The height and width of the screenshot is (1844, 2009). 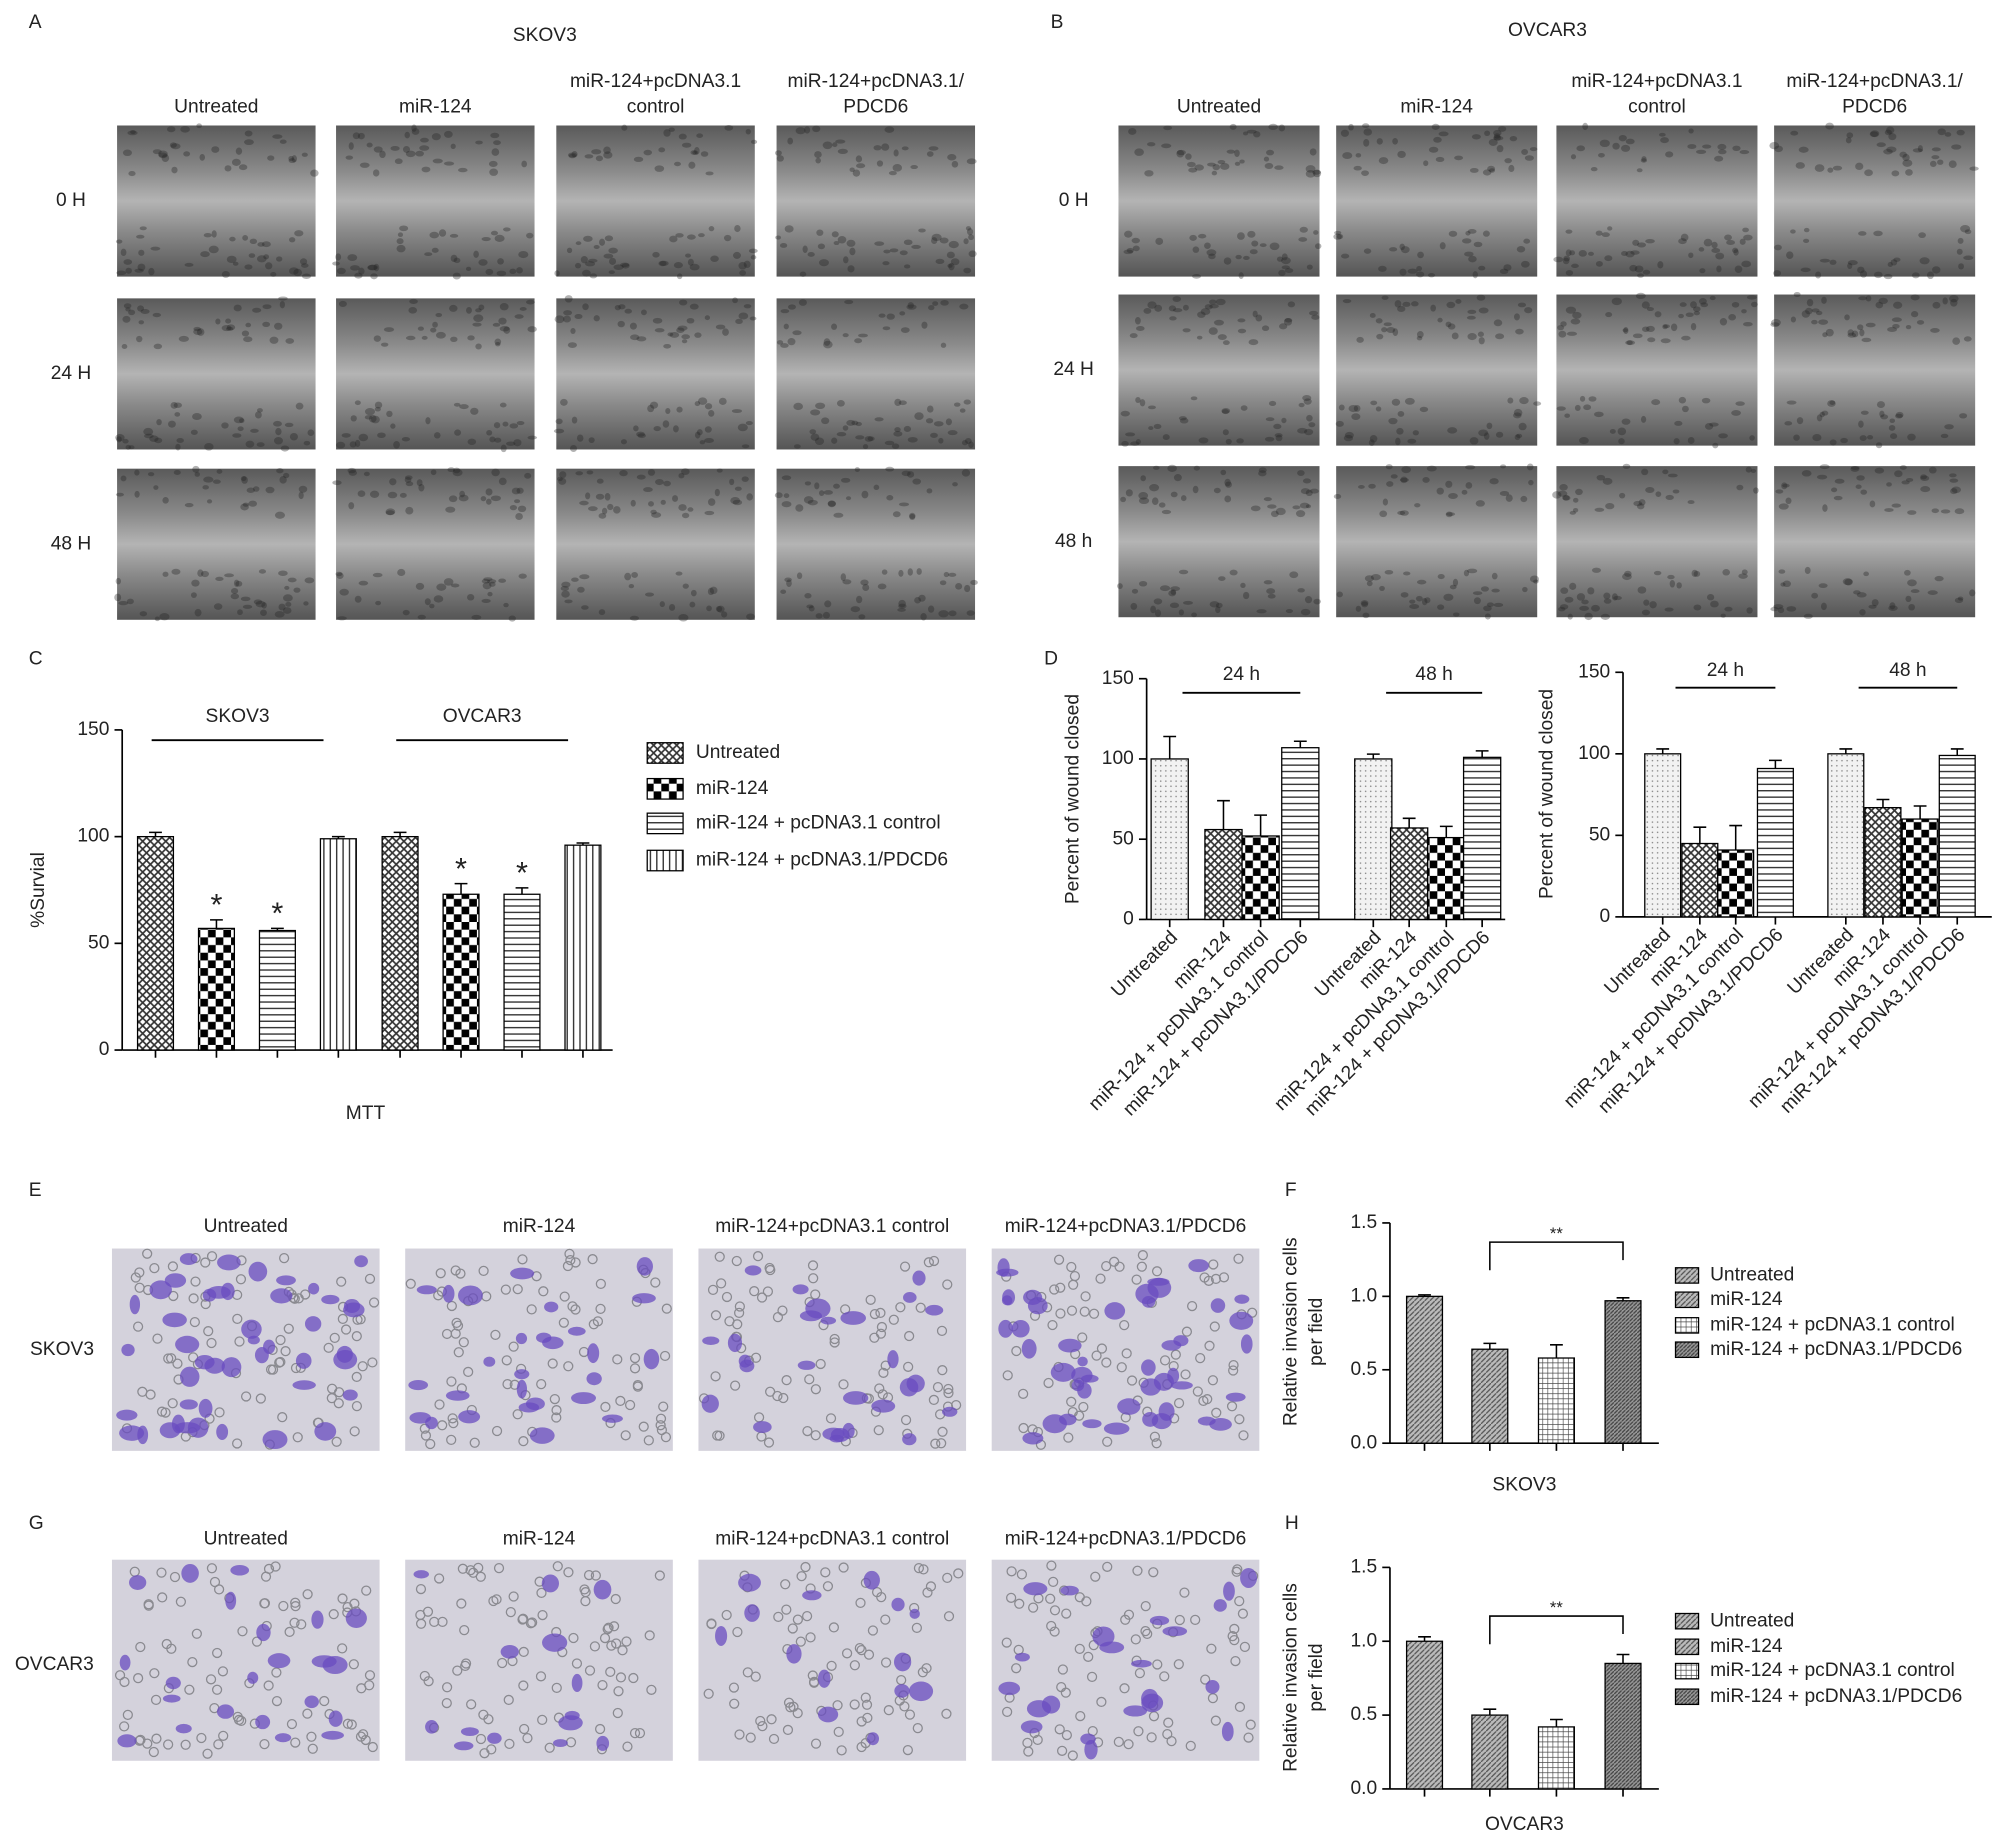 I want to click on panel-label: D, so click(x=1051, y=659).